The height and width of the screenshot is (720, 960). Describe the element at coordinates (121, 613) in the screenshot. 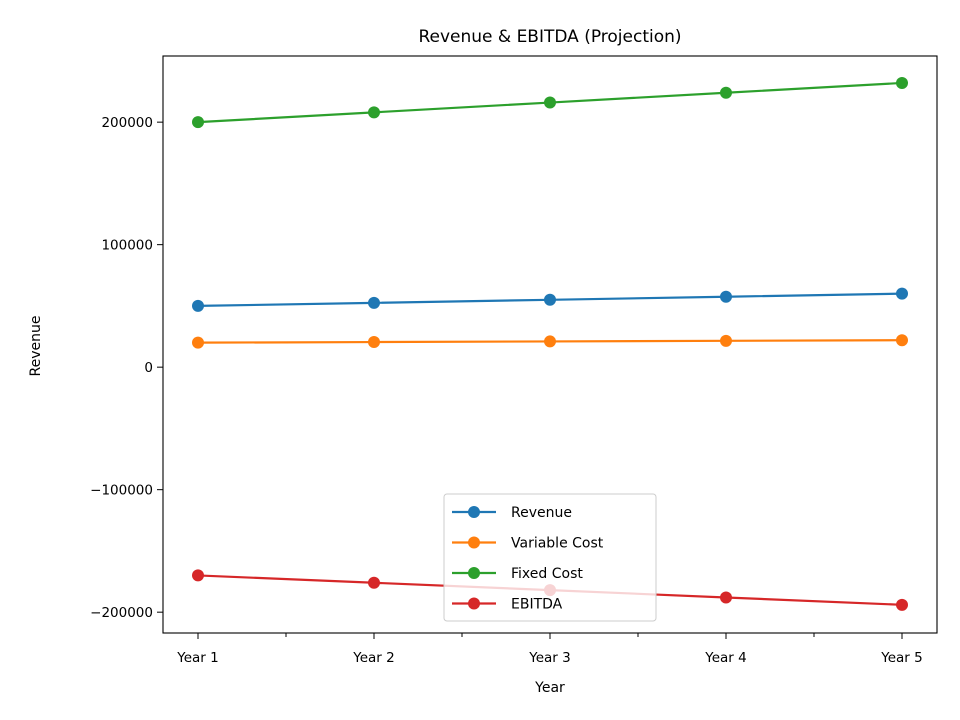

I see `y-tick-label: −200000` at that location.